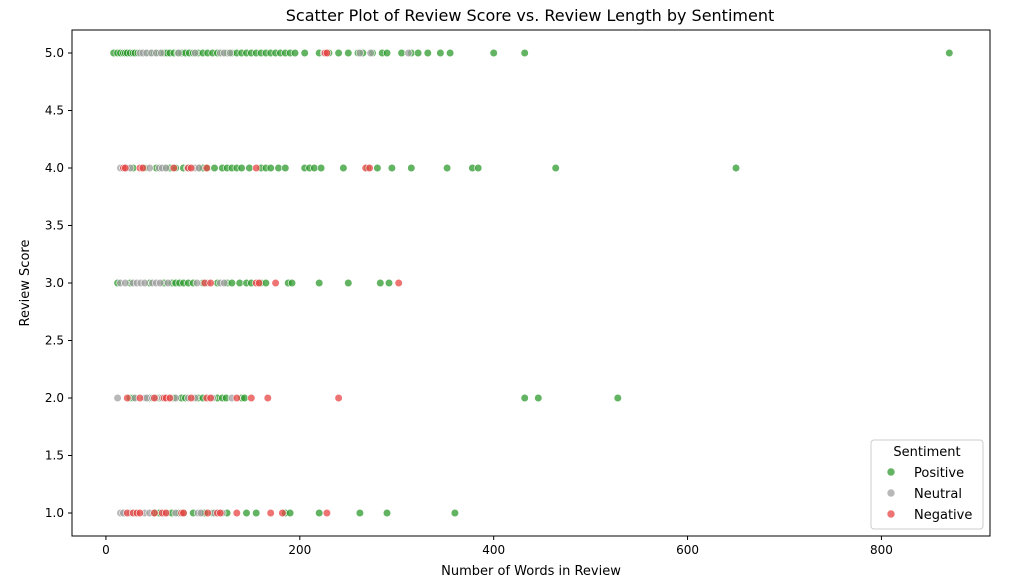  What do you see at coordinates (25, 283) in the screenshot?
I see `y-axis-label: Review Score` at bounding box center [25, 283].